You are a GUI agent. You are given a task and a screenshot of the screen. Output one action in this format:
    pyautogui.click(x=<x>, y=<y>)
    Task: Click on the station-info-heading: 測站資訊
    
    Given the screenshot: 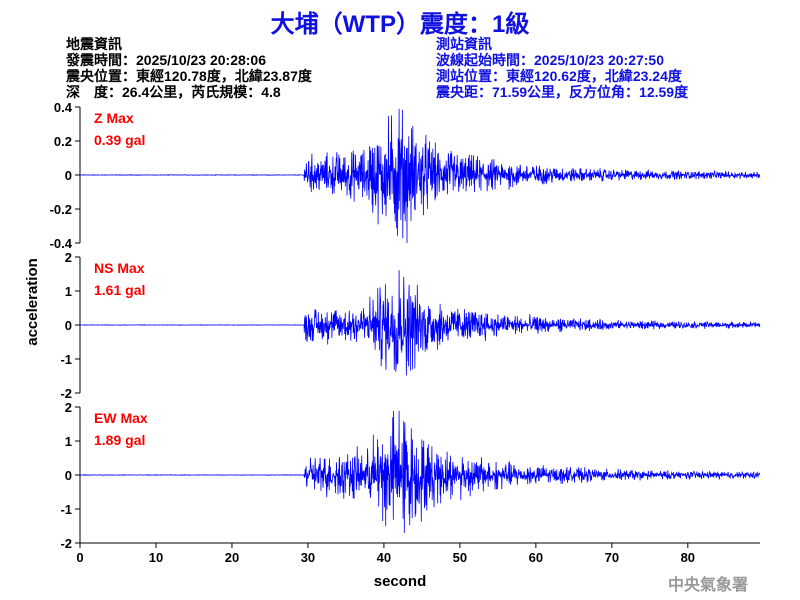 What is the action you would take?
    pyautogui.click(x=464, y=44)
    